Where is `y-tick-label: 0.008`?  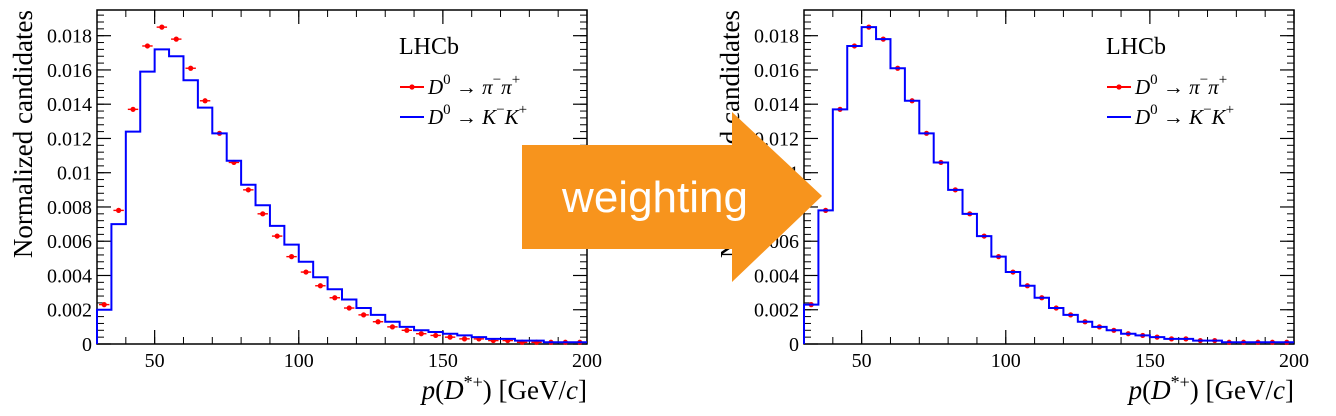 y-tick-label: 0.008 is located at coordinates (69, 208).